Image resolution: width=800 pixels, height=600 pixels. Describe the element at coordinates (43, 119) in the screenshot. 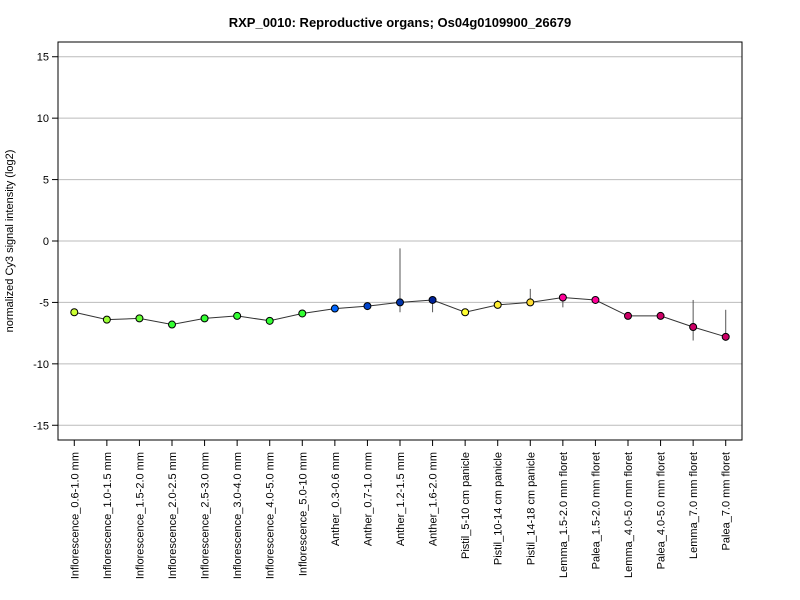

I see `y-tick-label: 10` at that location.